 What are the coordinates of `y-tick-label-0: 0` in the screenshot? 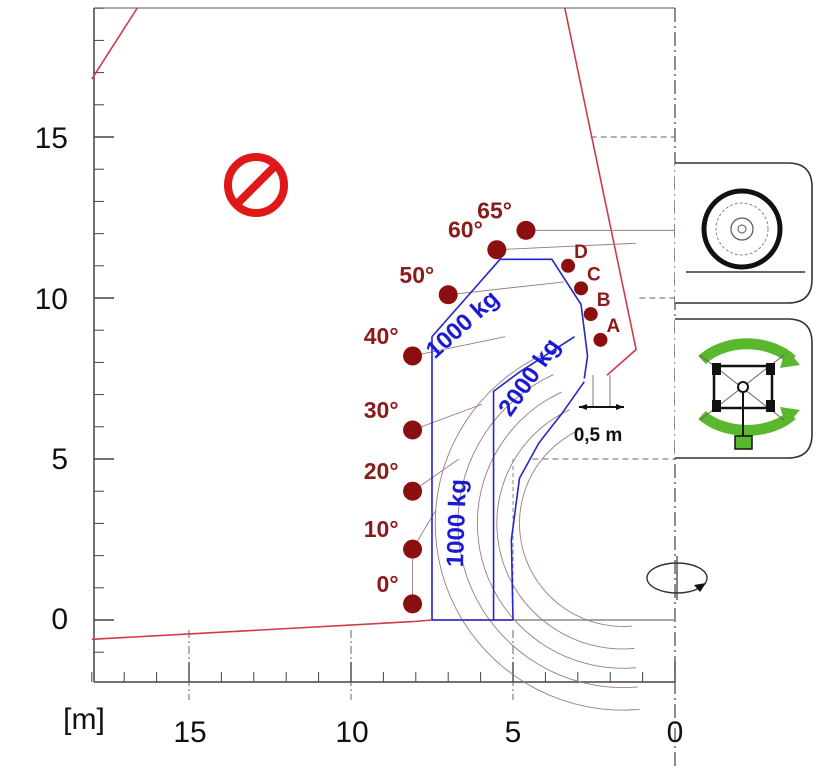 It's located at (59, 619).